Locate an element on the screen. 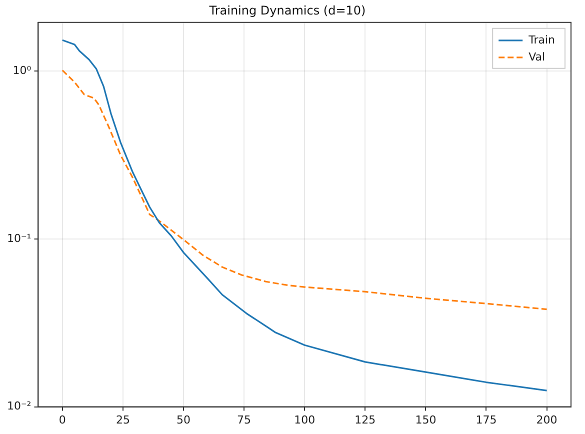  x-tick-label: 150 is located at coordinates (425, 419).